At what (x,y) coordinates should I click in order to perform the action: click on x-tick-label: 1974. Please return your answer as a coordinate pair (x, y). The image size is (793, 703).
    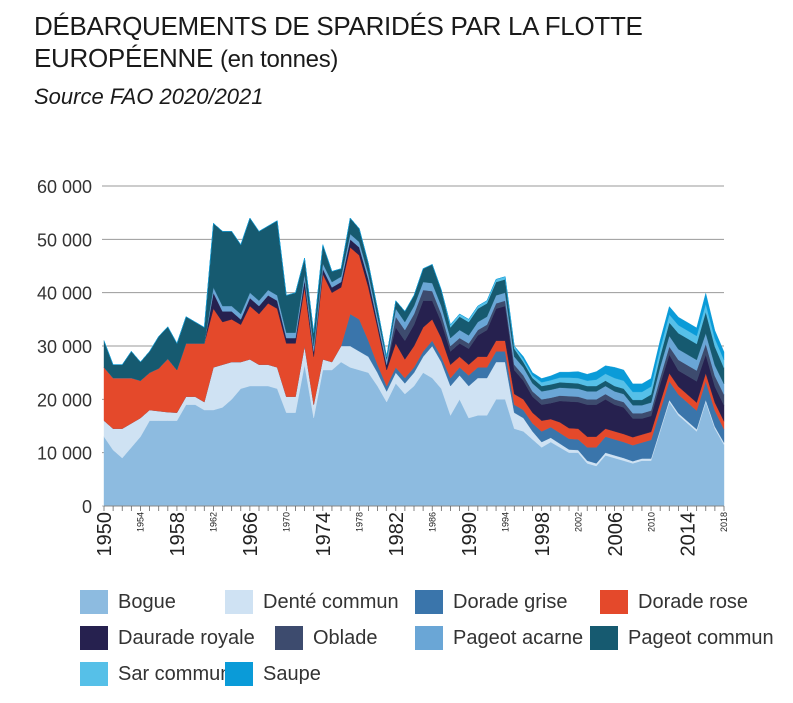
    Looking at the image, I should click on (324, 534).